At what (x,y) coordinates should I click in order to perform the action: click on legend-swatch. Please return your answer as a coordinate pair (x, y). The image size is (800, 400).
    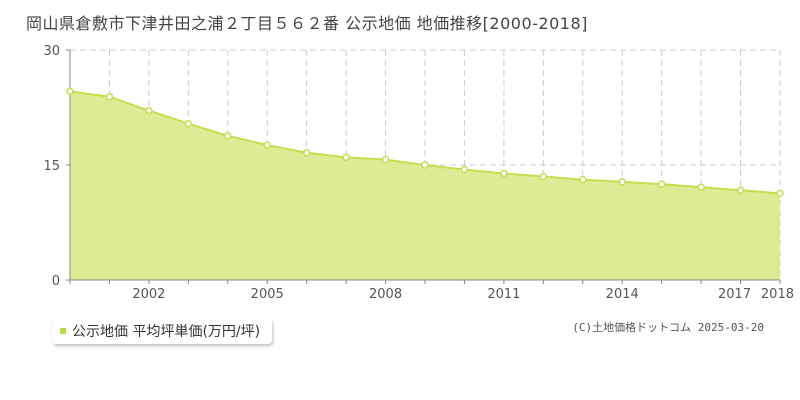
    Looking at the image, I should click on (63, 331).